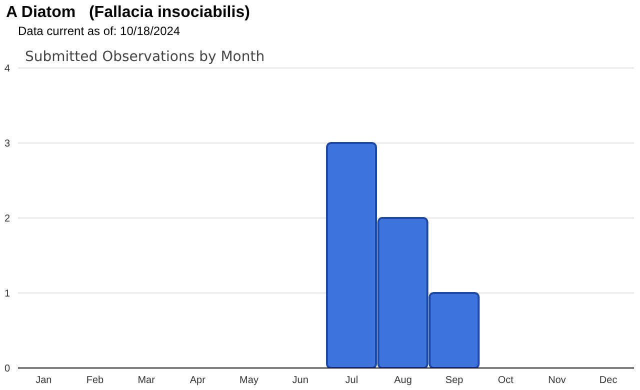 The width and height of the screenshot is (640, 390). I want to click on y-tick-label: 4, so click(7, 69).